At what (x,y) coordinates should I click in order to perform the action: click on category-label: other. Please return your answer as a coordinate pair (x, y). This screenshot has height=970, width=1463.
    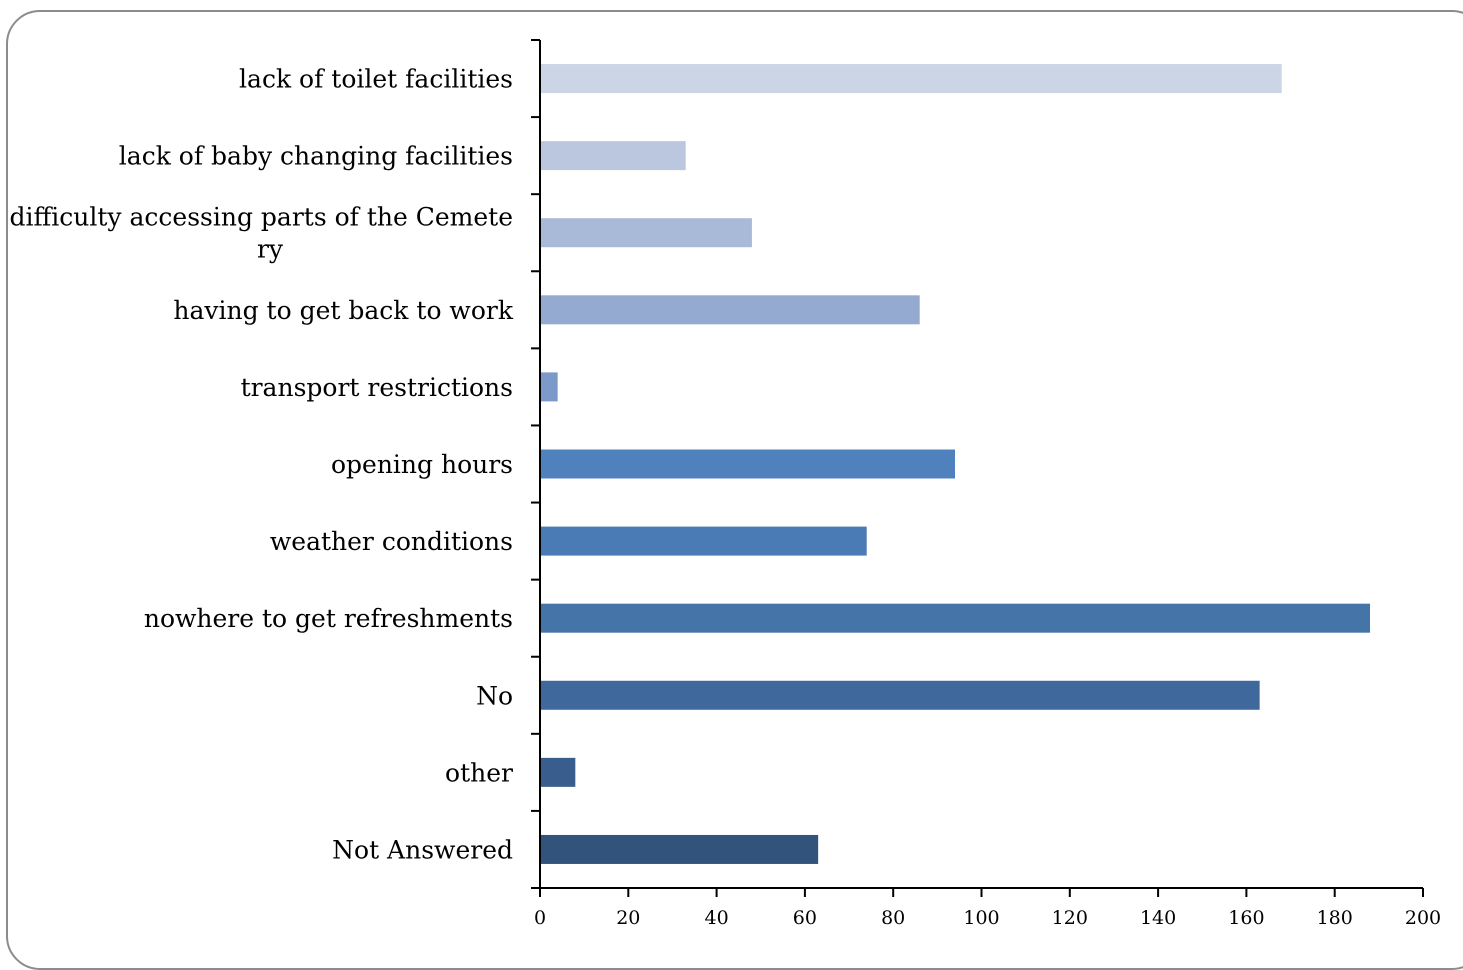
    Looking at the image, I should click on (479, 772).